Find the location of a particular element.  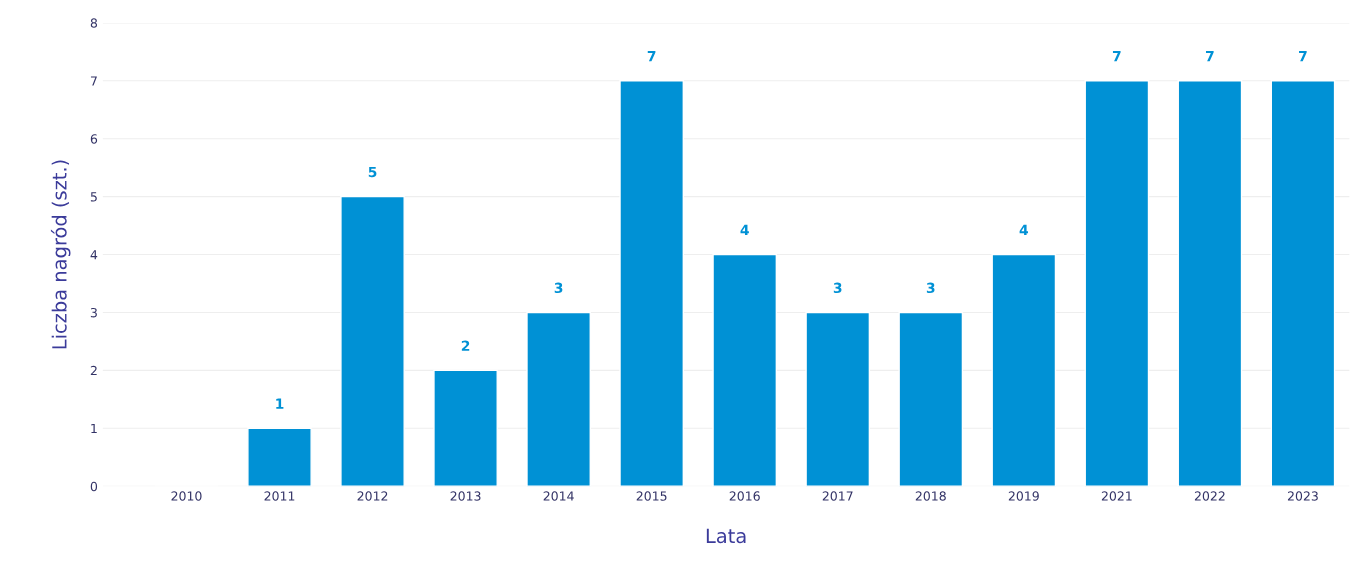

x-tick-label: 2013 is located at coordinates (465, 496).